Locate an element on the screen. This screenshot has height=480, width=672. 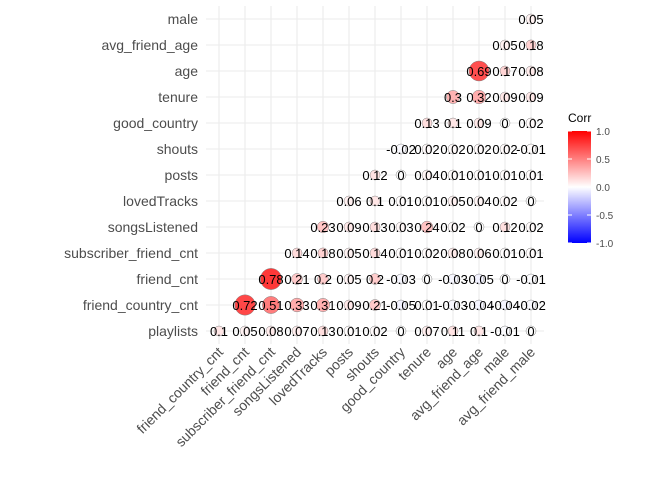
corr-value-label: -0.05 is located at coordinates (401, 305).